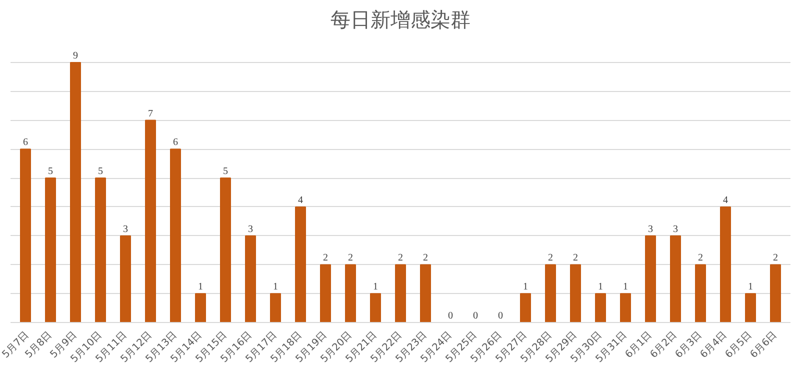 Image resolution: width=800 pixels, height=371 pixels. What do you see at coordinates (75, 56) in the screenshot?
I see `data-label: 9` at bounding box center [75, 56].